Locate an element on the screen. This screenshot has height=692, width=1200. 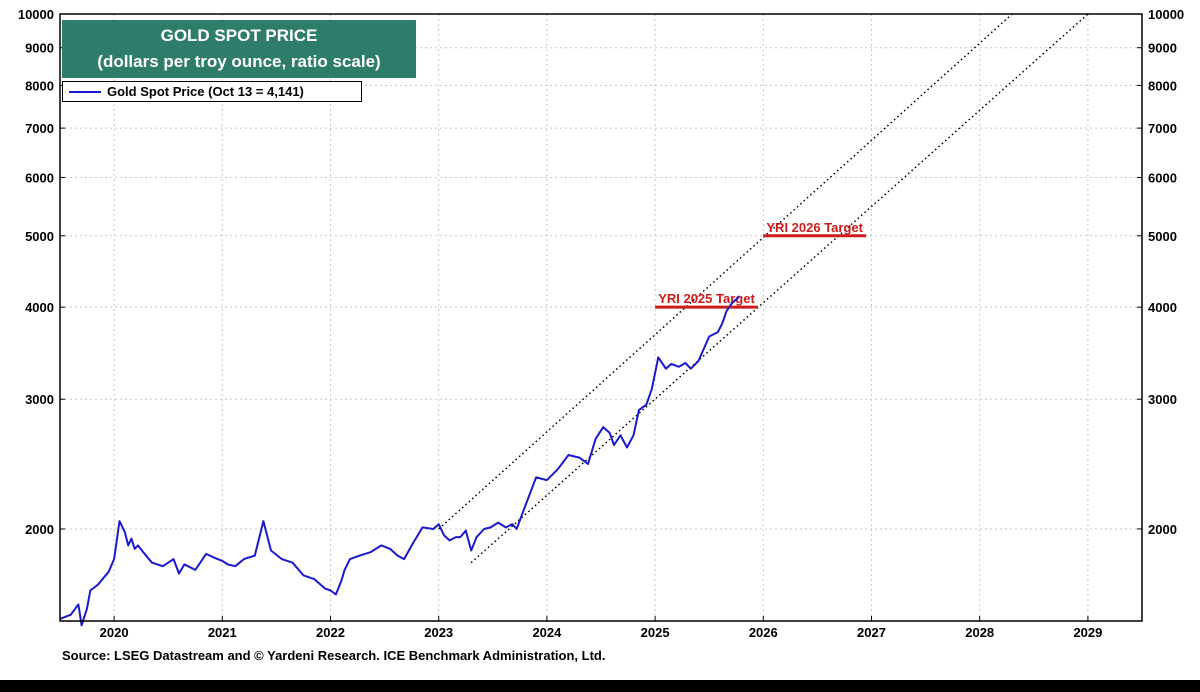
x-tick-label: 2024 is located at coordinates (547, 632).